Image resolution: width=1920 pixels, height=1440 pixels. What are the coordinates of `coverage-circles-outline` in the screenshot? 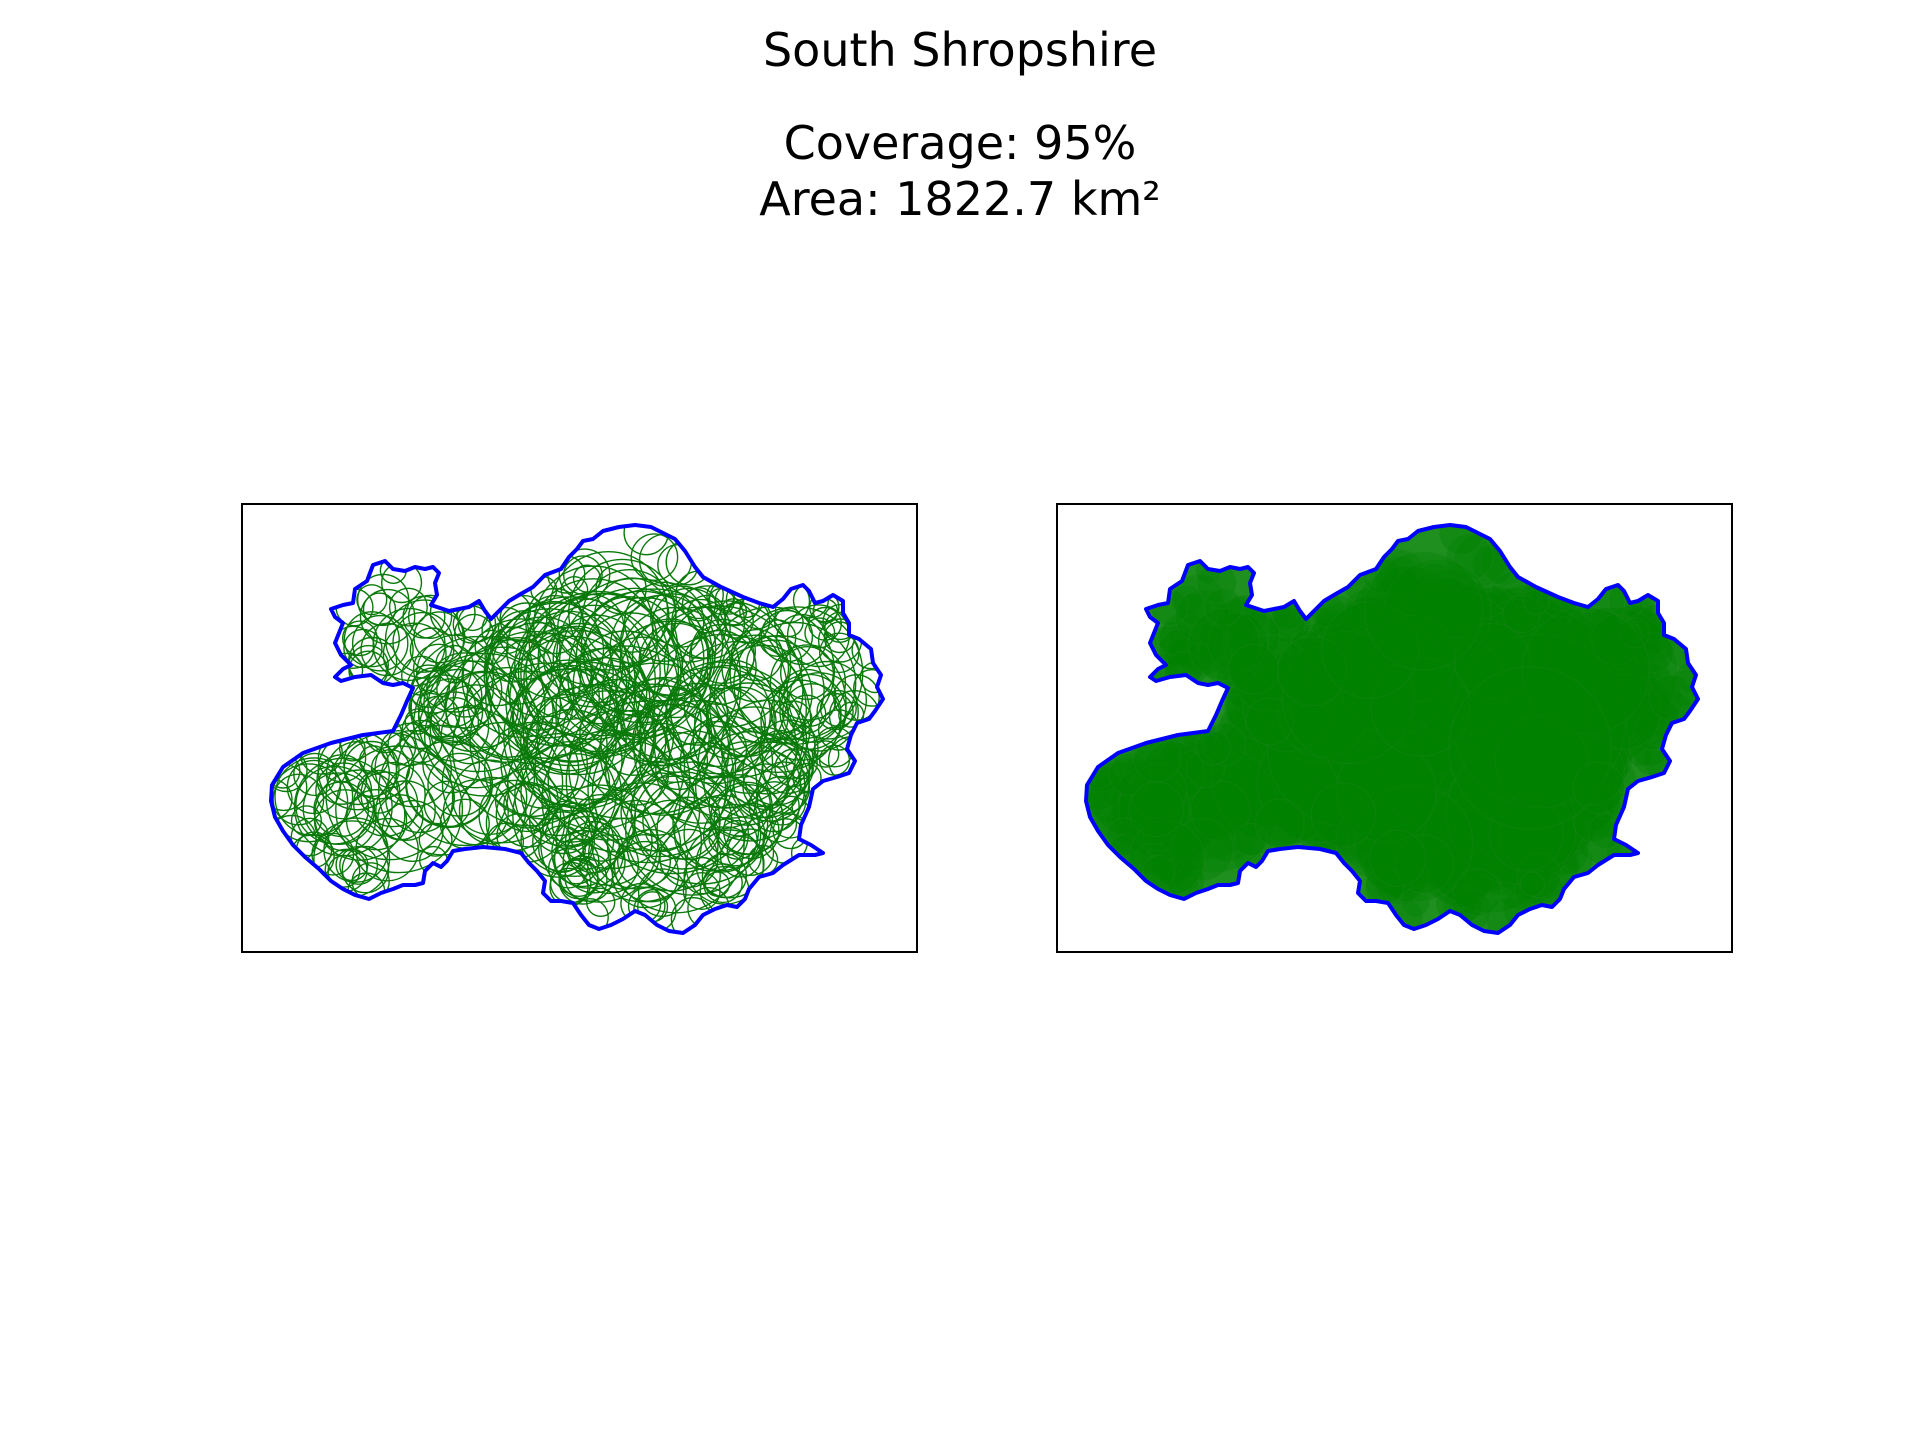 It's located at (577, 729).